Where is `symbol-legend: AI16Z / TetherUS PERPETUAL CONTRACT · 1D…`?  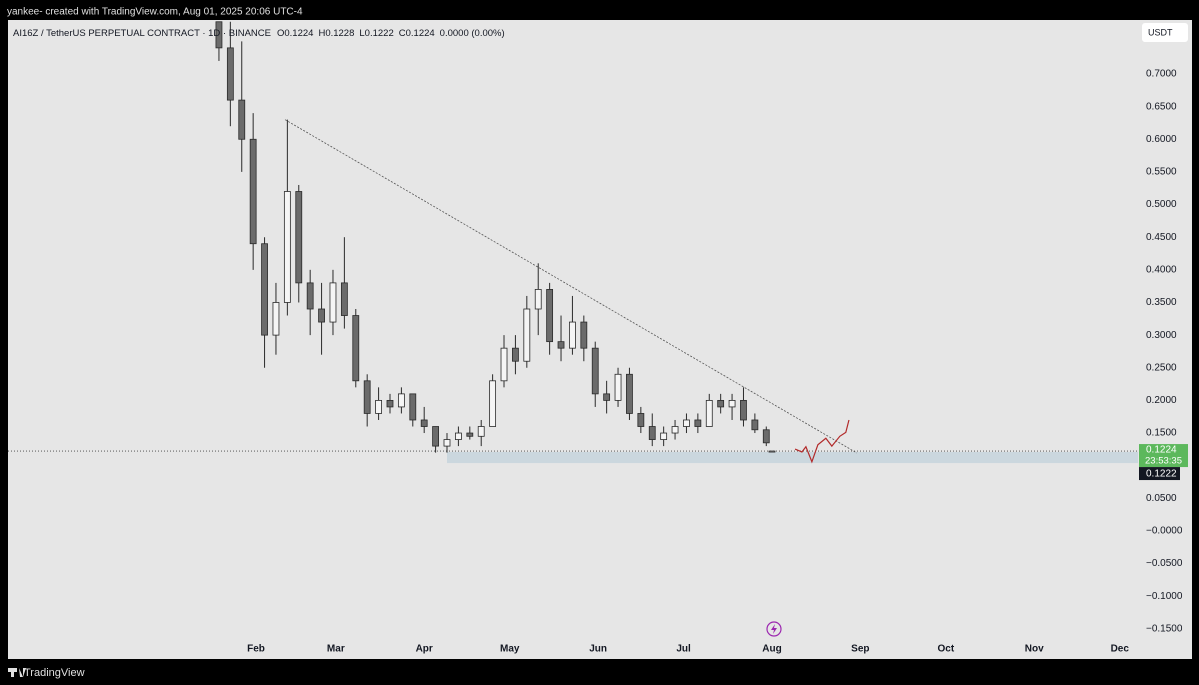
symbol-legend: AI16Z / TetherUS PERPETUAL CONTRACT · 1D… is located at coordinates (259, 33).